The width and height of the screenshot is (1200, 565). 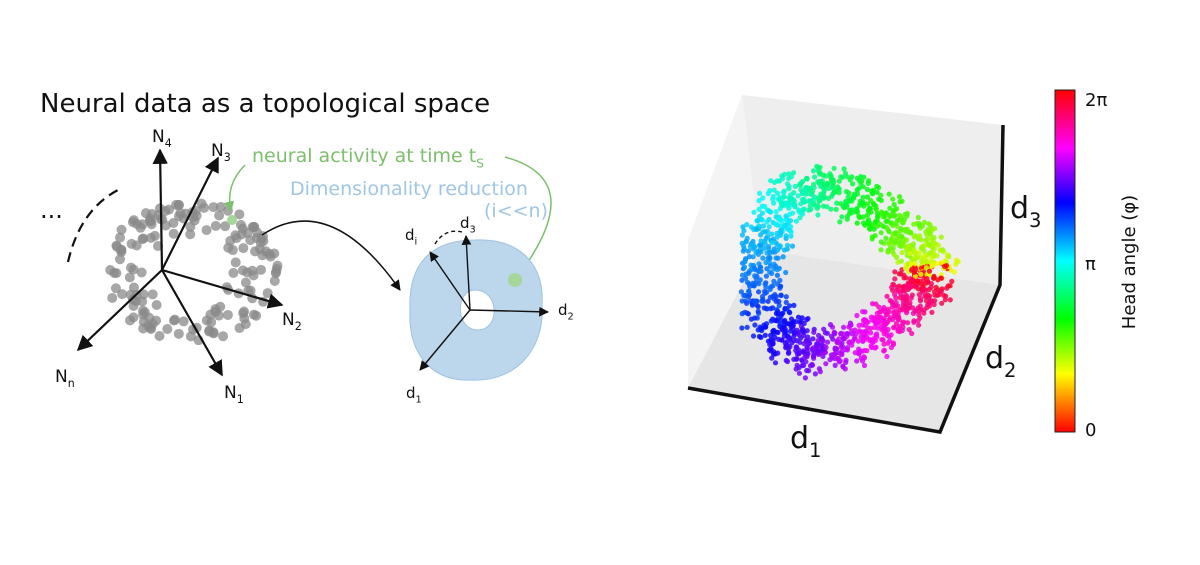 What do you see at coordinates (387, 216) in the screenshot?
I see `green-arrows` at bounding box center [387, 216].